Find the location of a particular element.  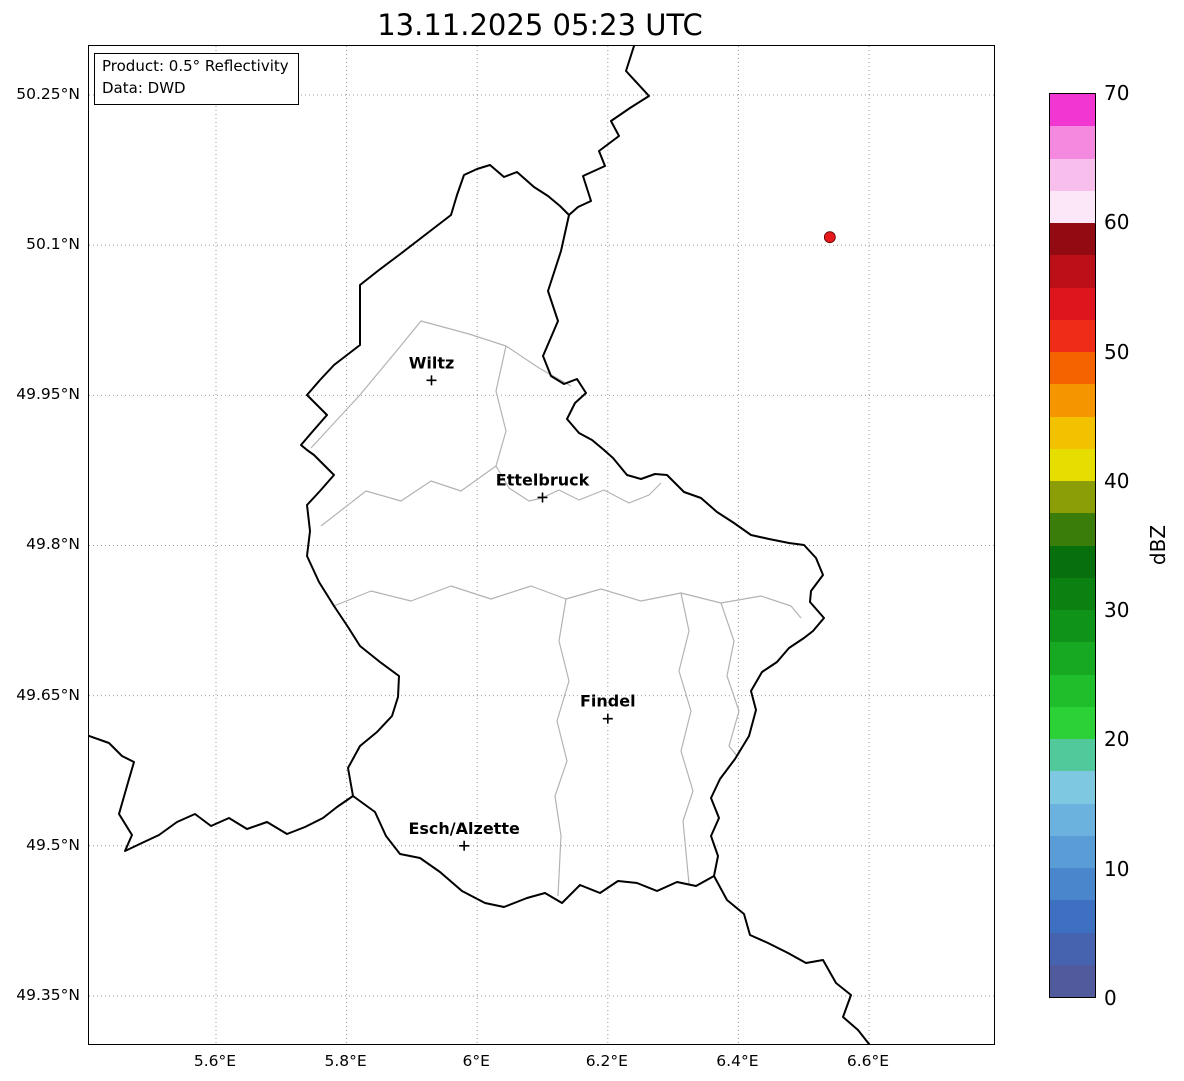

city-label: Findel is located at coordinates (608, 701).